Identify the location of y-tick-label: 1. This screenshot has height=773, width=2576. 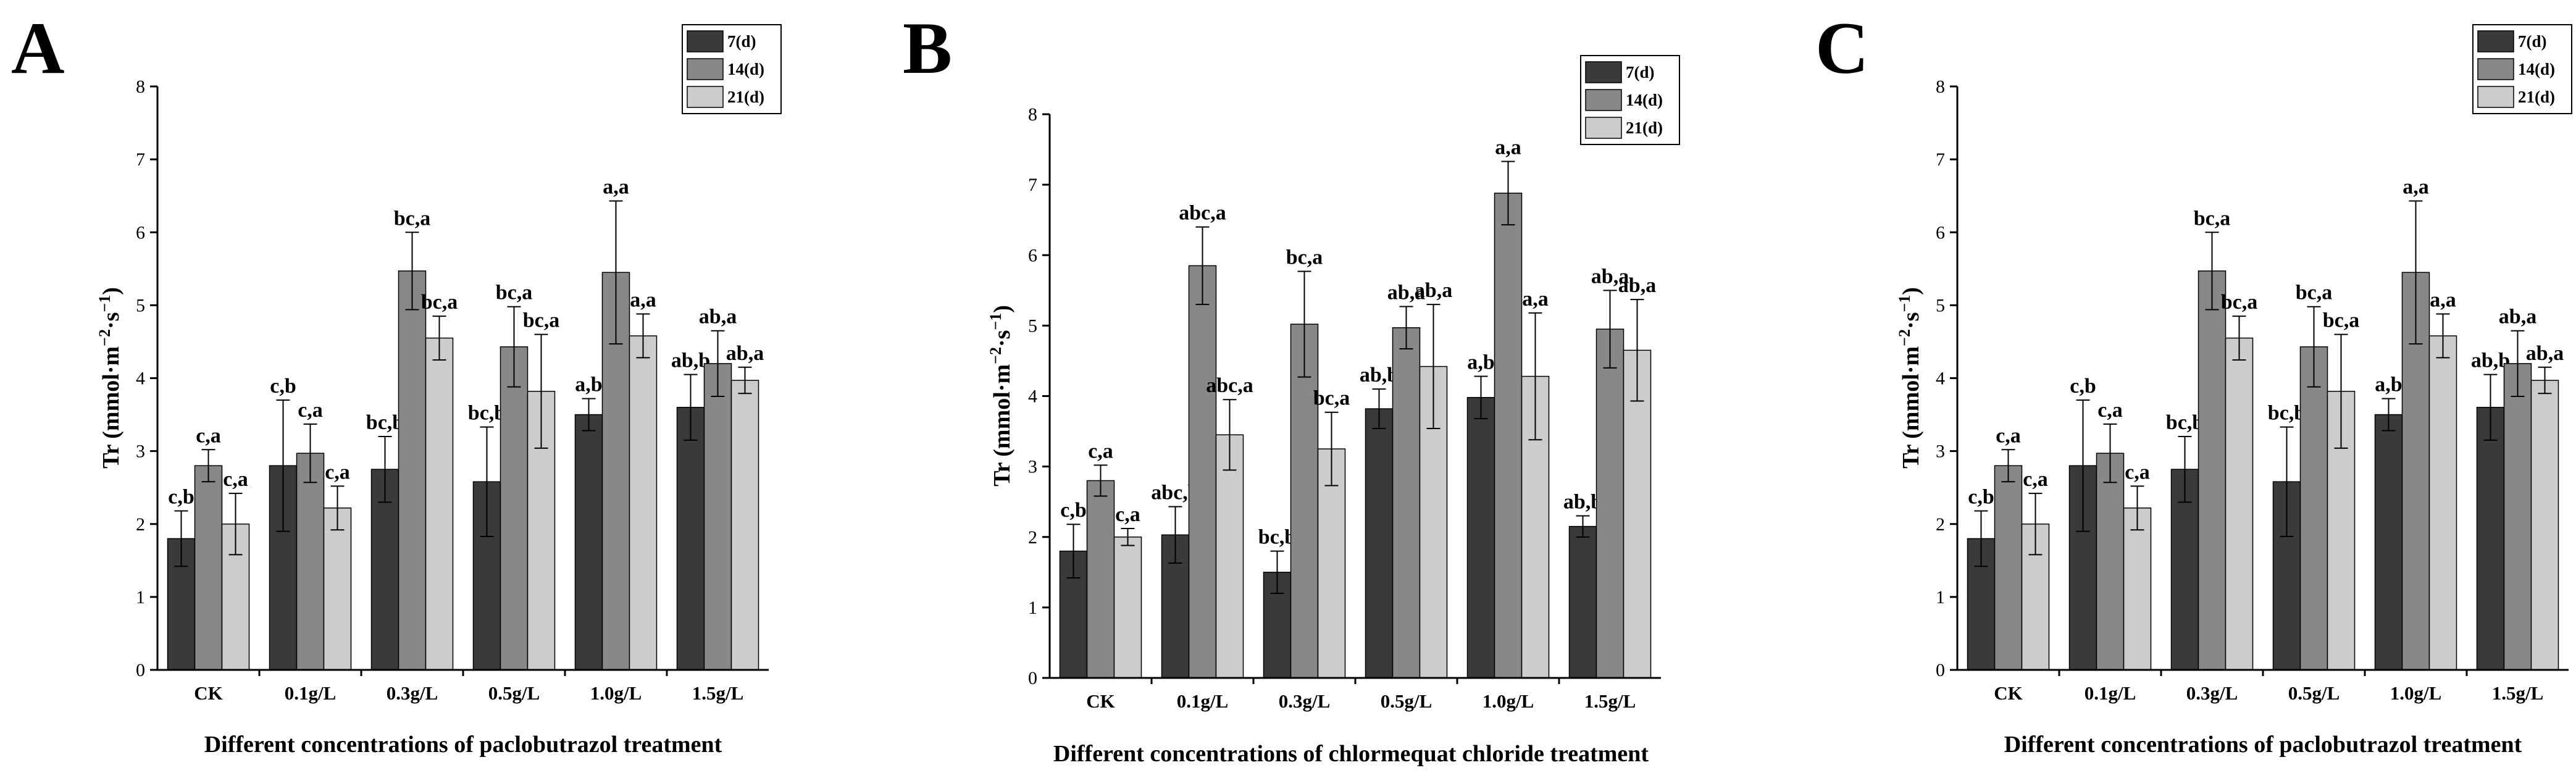
(1941, 597).